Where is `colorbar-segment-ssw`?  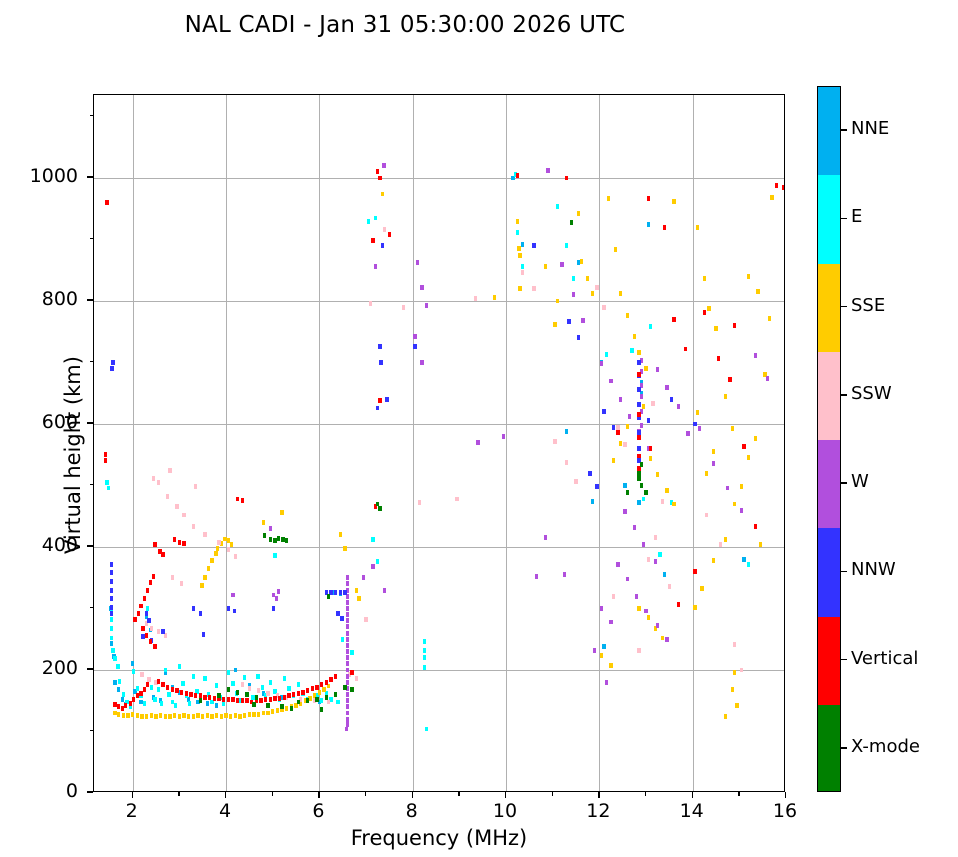
colorbar-segment-ssw is located at coordinates (829, 395).